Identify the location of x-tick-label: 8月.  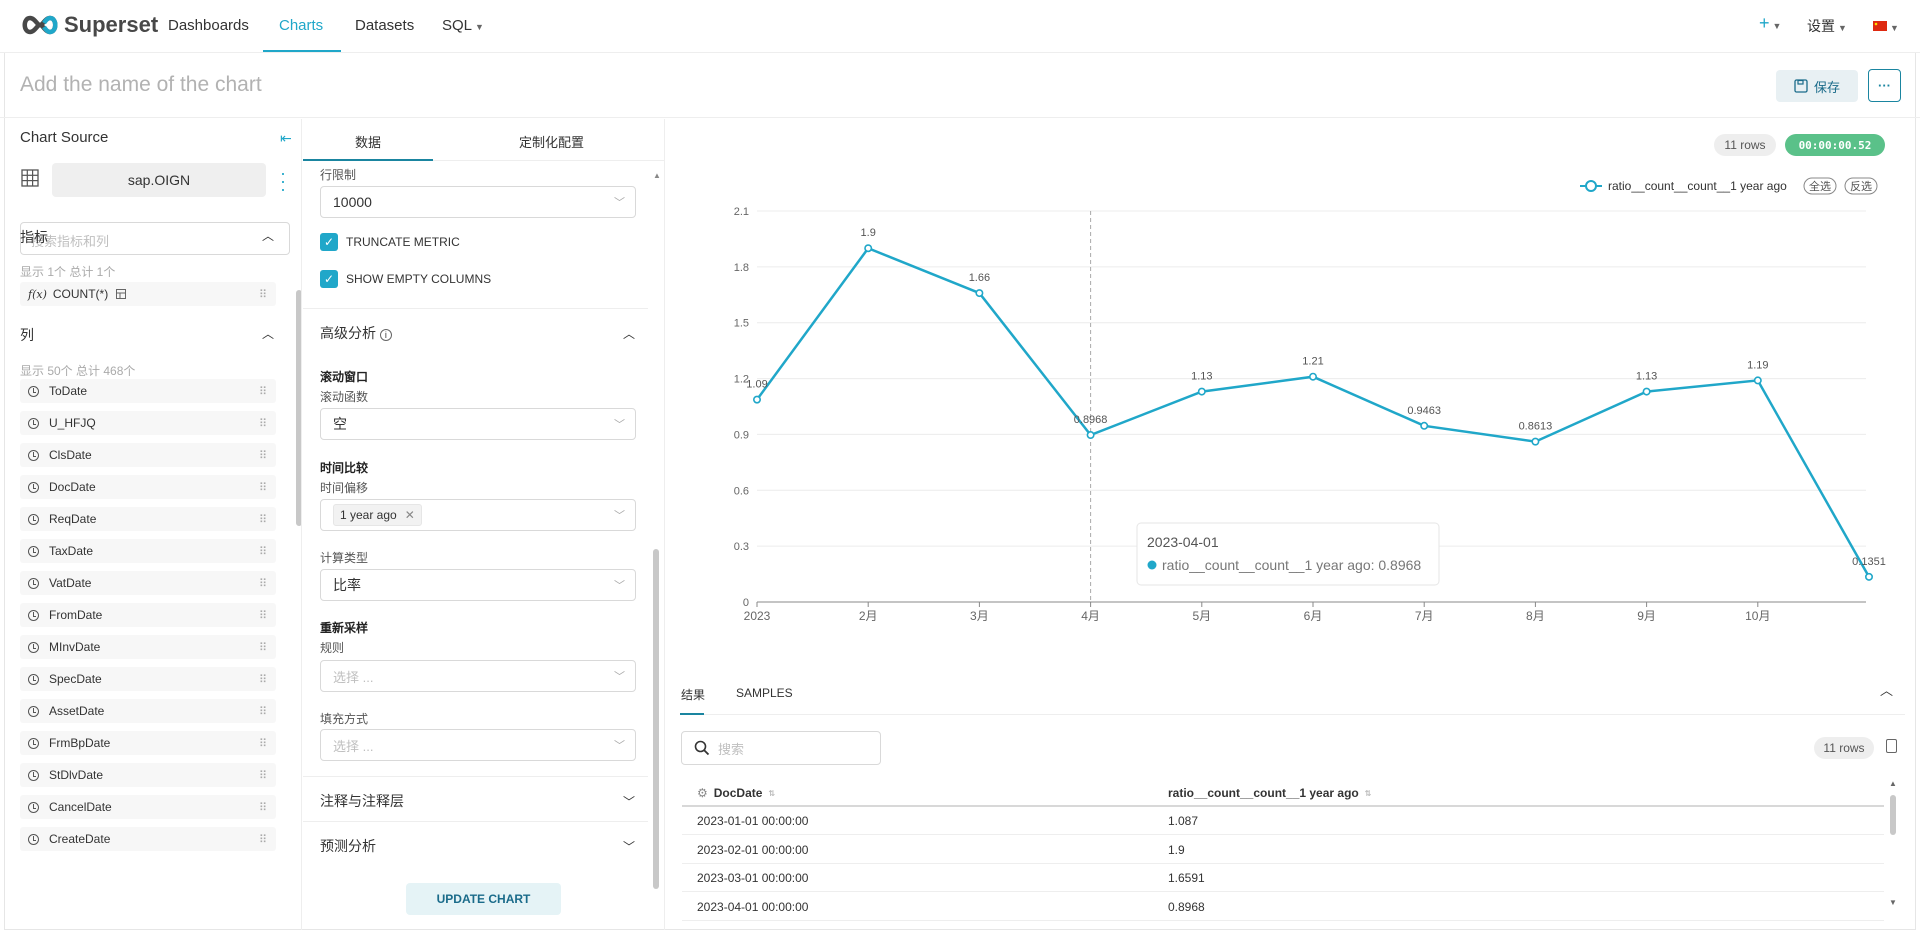
(1535, 616).